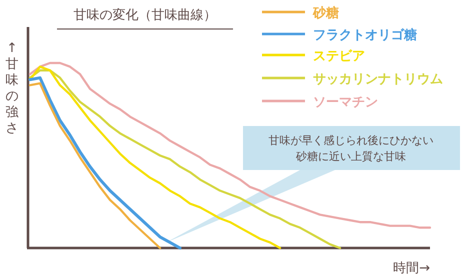 This screenshot has height=276, width=465. Describe the element at coordinates (411, 268) in the screenshot. I see `x-axis-title: 時間→` at that location.